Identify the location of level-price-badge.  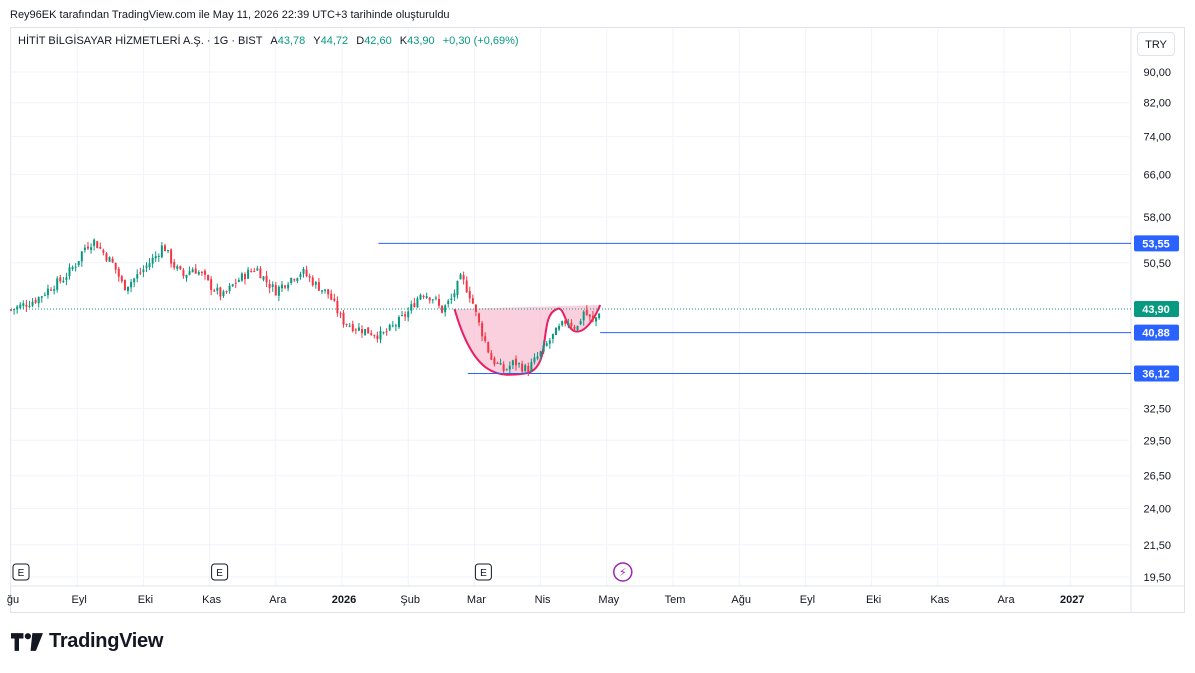
(1156, 373).